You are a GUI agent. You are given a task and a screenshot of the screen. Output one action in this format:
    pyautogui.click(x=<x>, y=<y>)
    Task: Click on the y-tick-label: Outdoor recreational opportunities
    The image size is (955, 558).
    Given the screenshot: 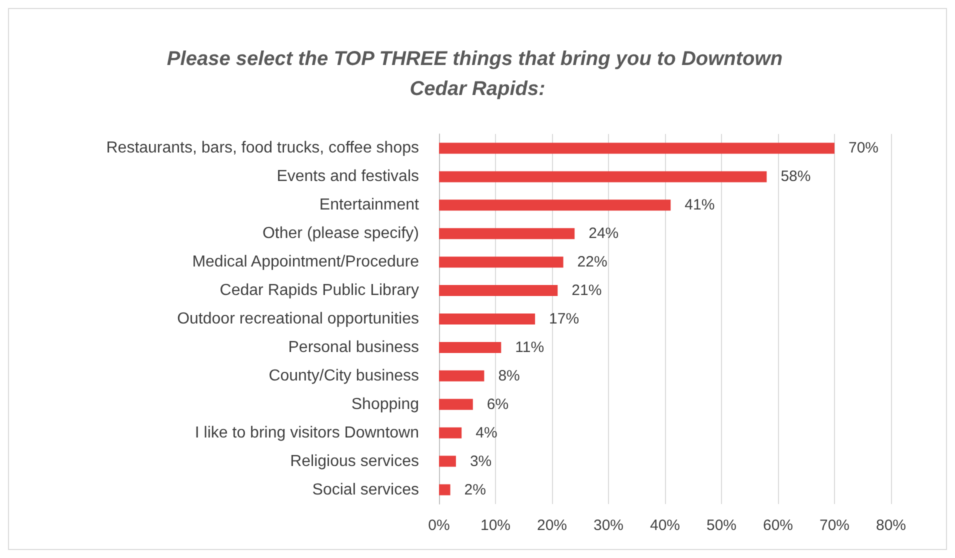 What is the action you would take?
    pyautogui.click(x=298, y=319)
    